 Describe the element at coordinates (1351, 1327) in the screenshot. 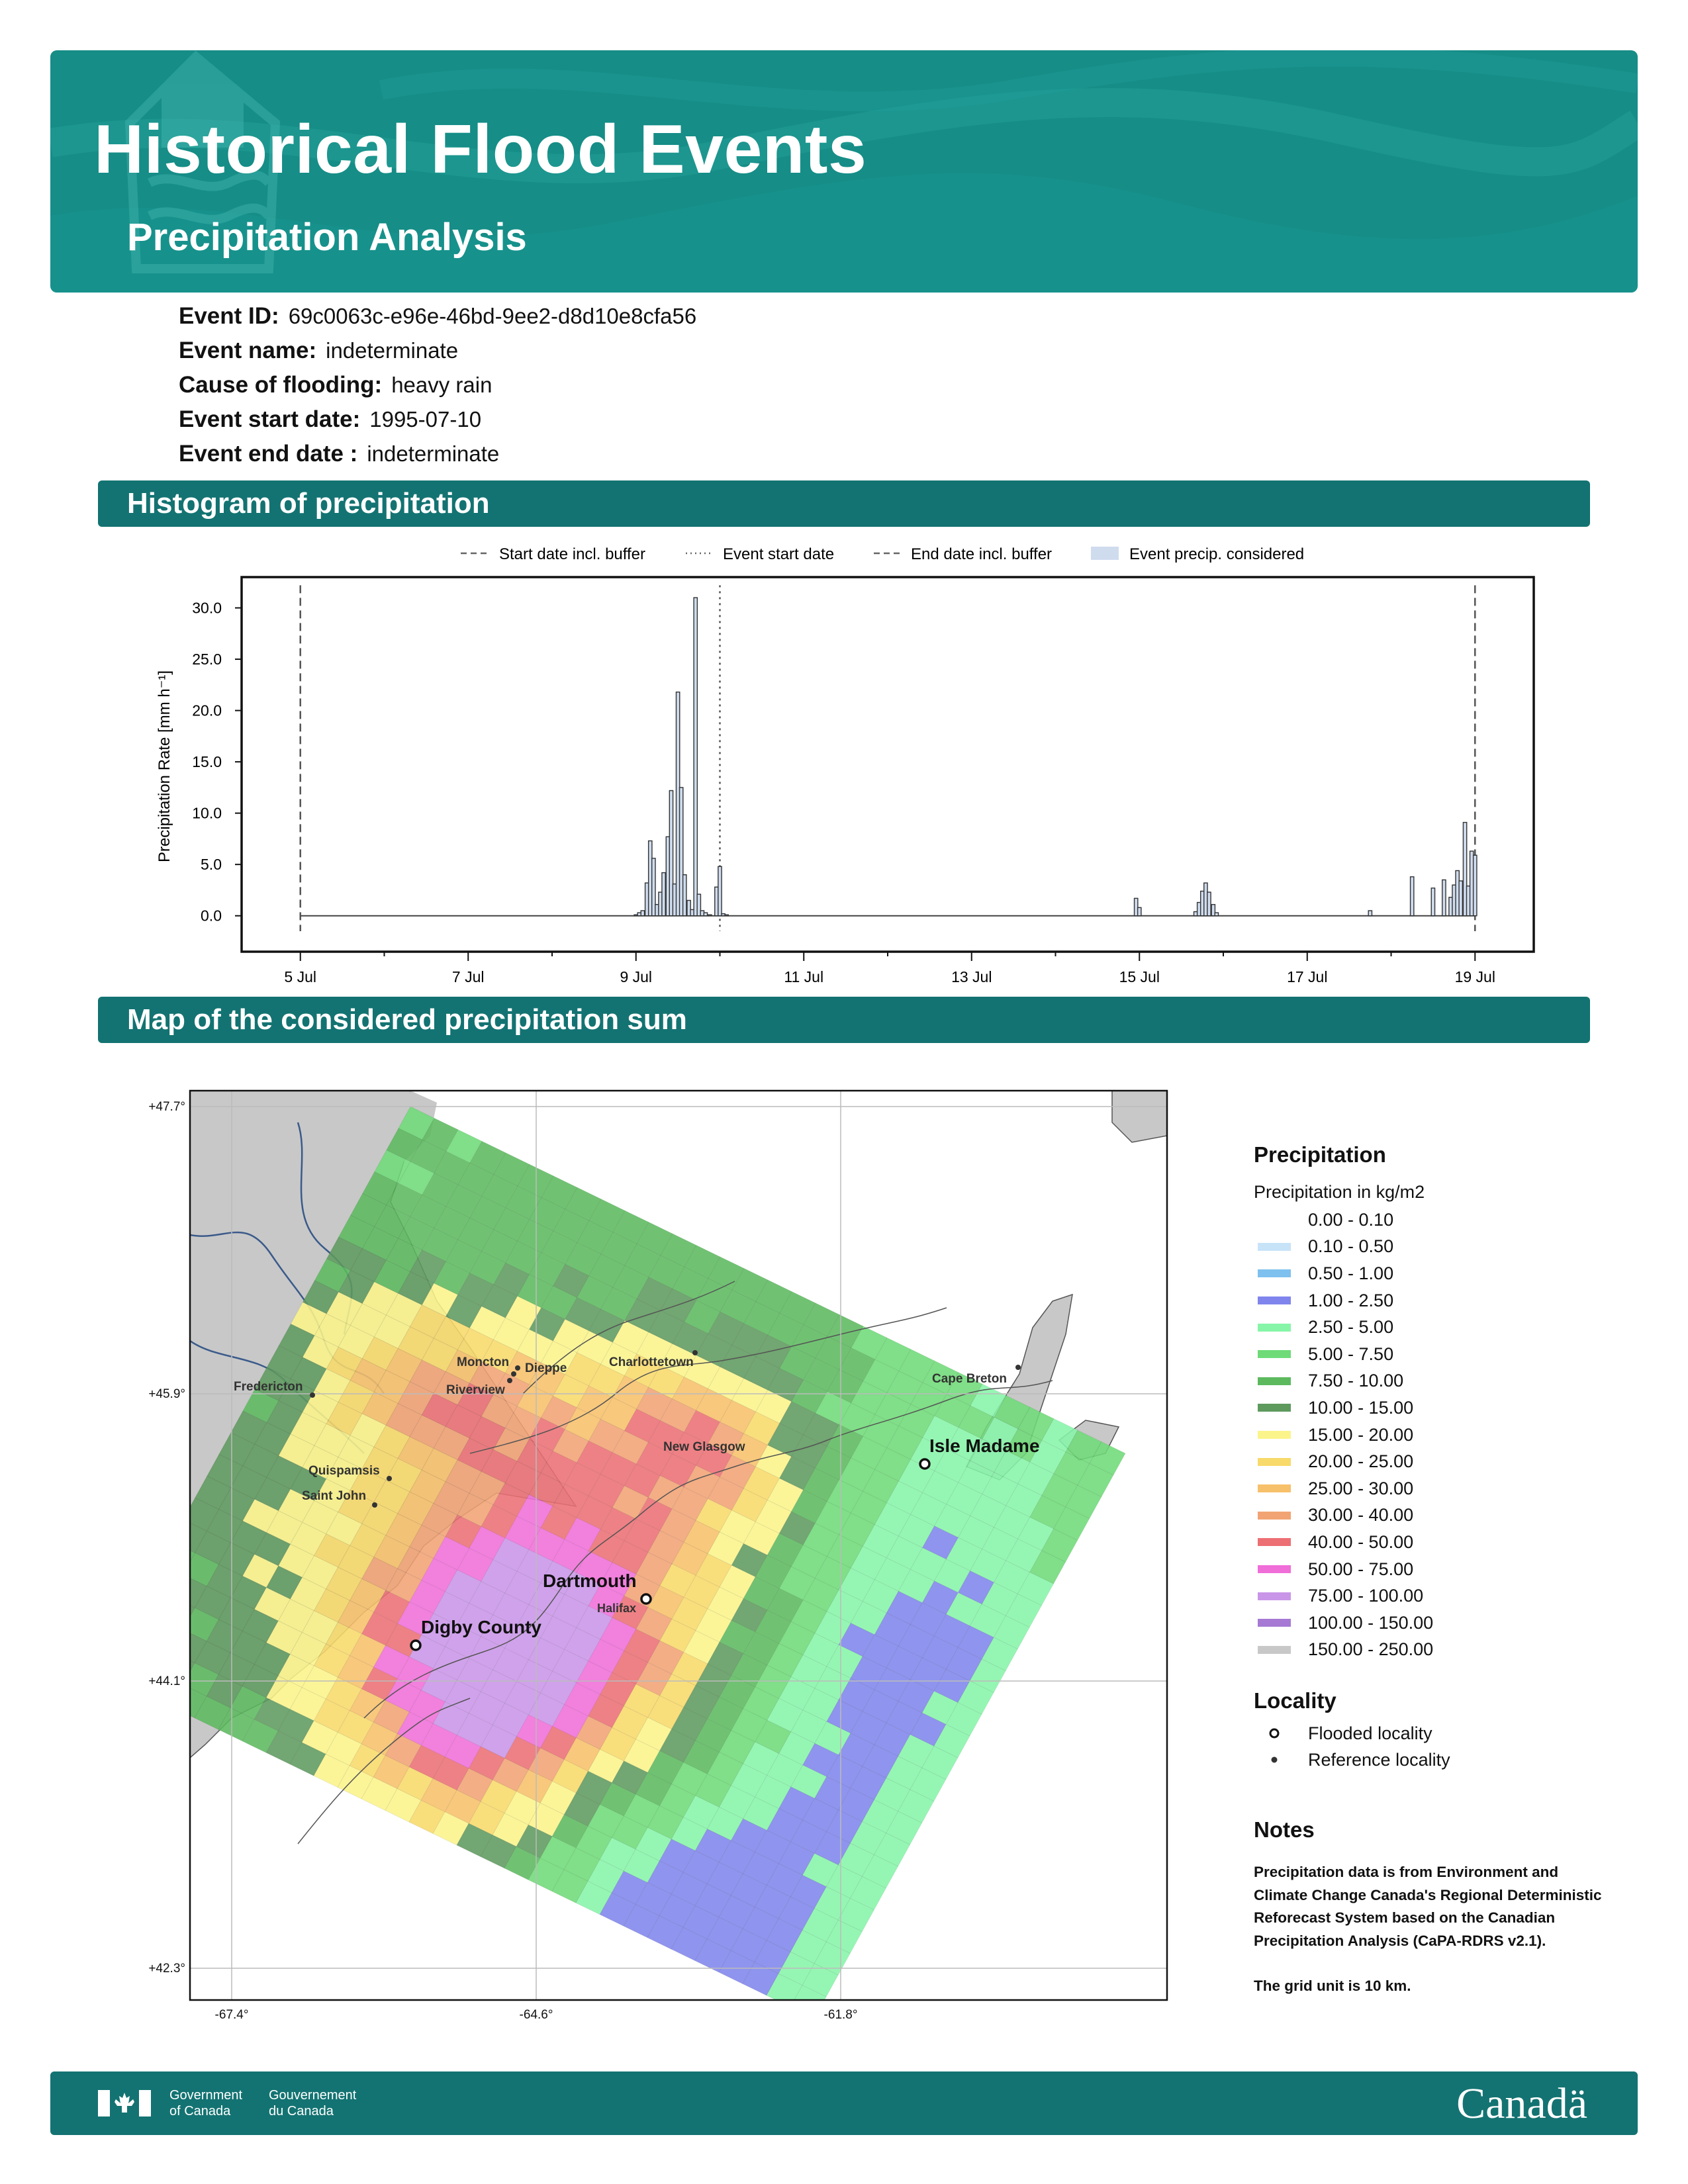

I see `legend-bin-label: 2.50 - 5.00` at that location.